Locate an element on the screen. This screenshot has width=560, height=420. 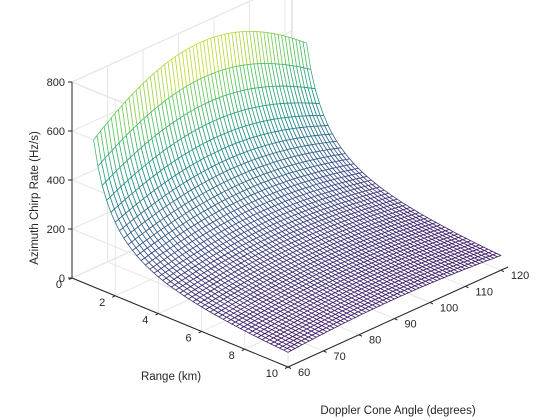
y-tick-label: 8 is located at coordinates (232, 356).